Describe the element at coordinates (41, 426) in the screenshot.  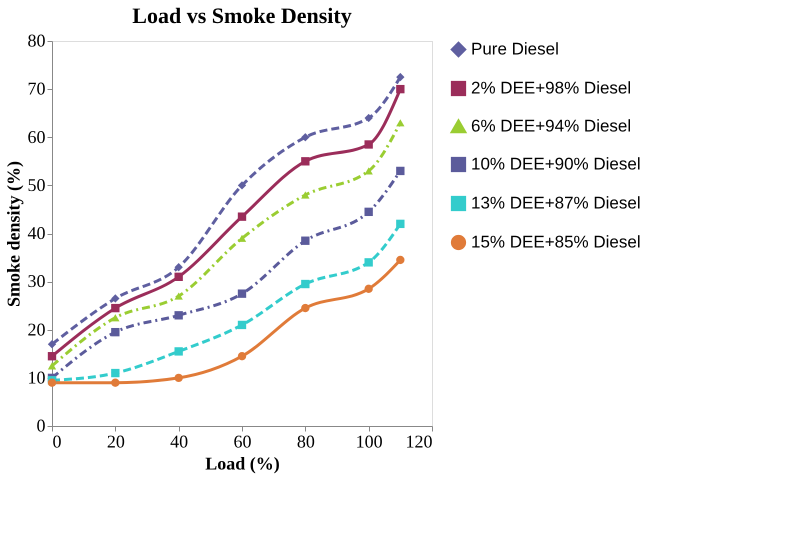
I see `y-tick-label: 0` at that location.